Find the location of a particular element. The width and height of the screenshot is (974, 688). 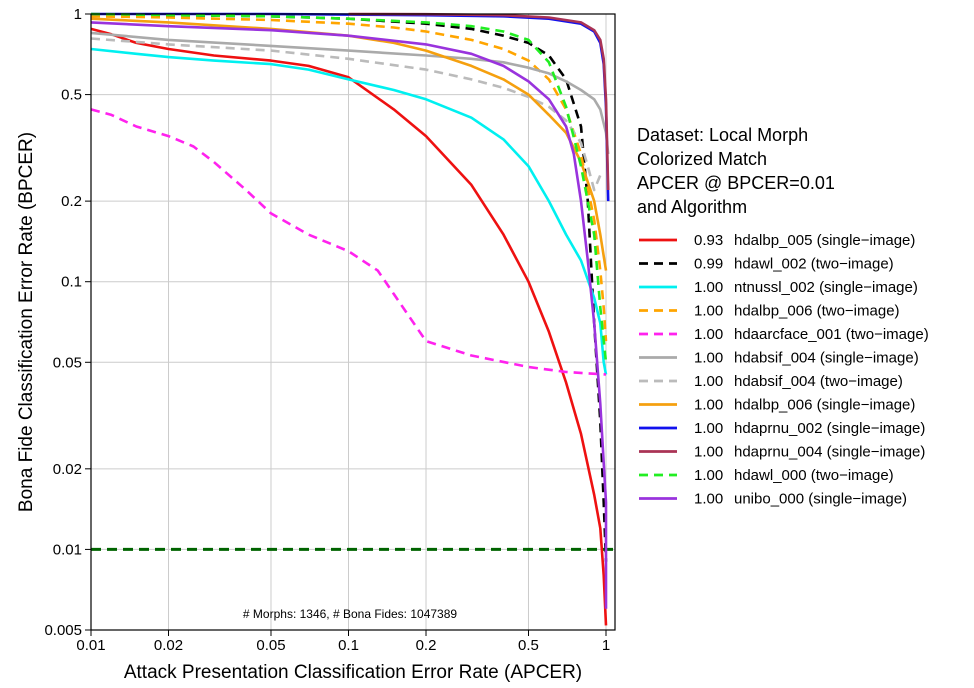

legend-label-5: hdabsif_004 (single−image) is located at coordinates (826, 358).